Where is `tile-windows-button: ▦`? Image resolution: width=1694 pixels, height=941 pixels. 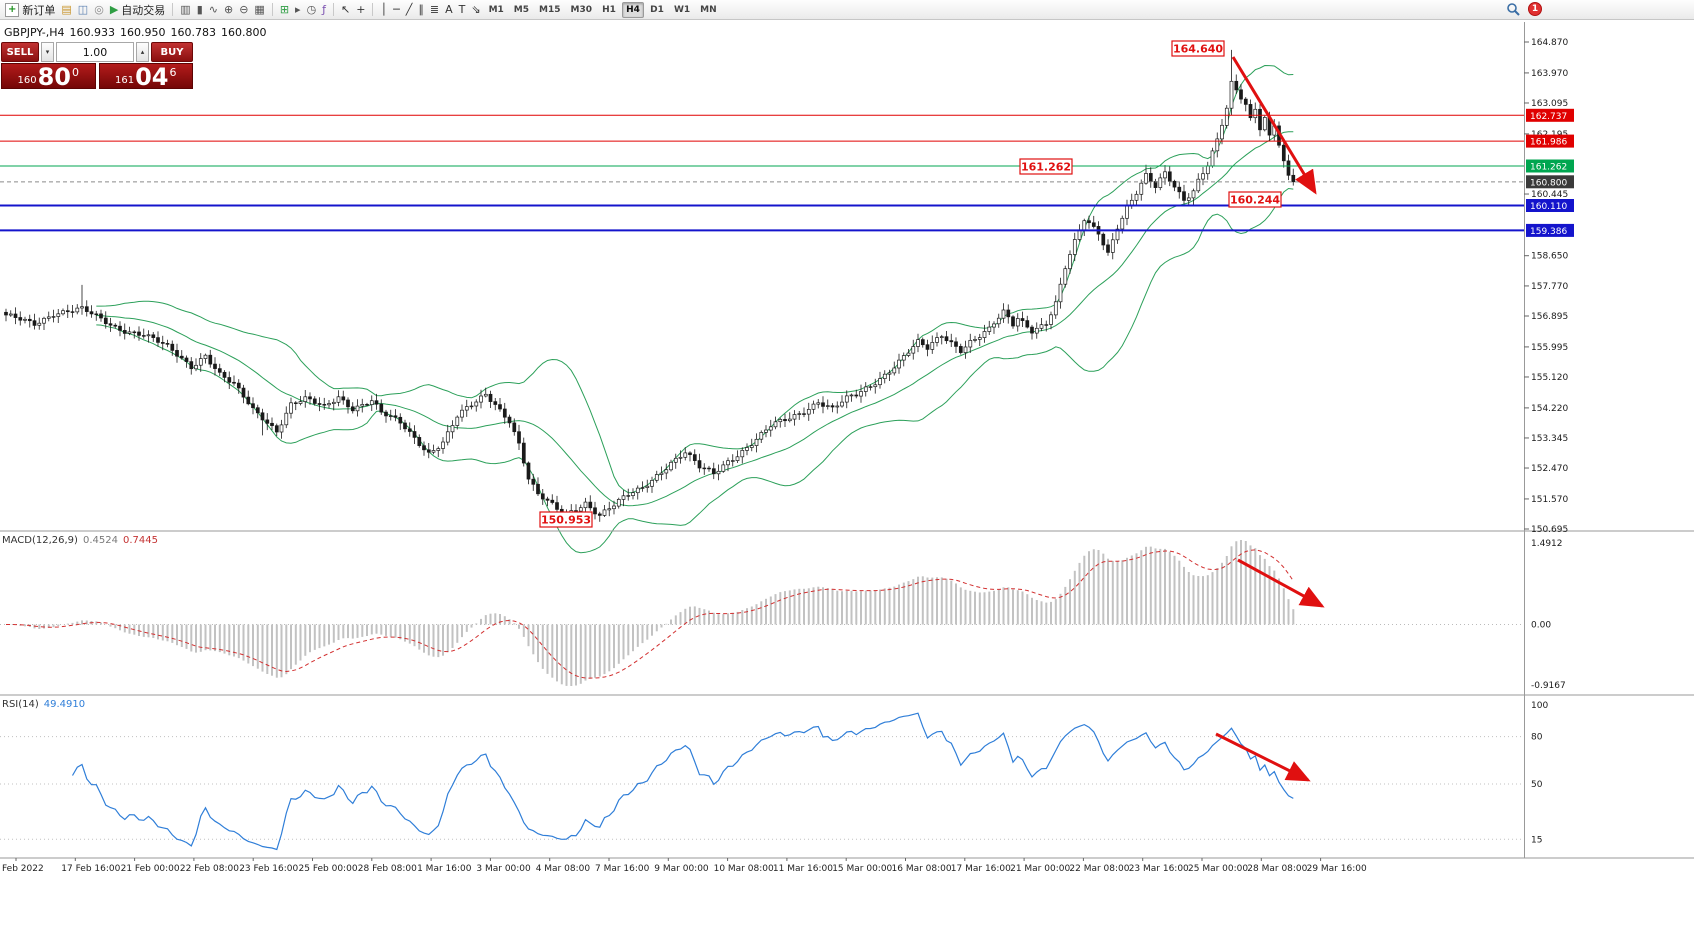
tile-windows-button: ▦ is located at coordinates (259, 9).